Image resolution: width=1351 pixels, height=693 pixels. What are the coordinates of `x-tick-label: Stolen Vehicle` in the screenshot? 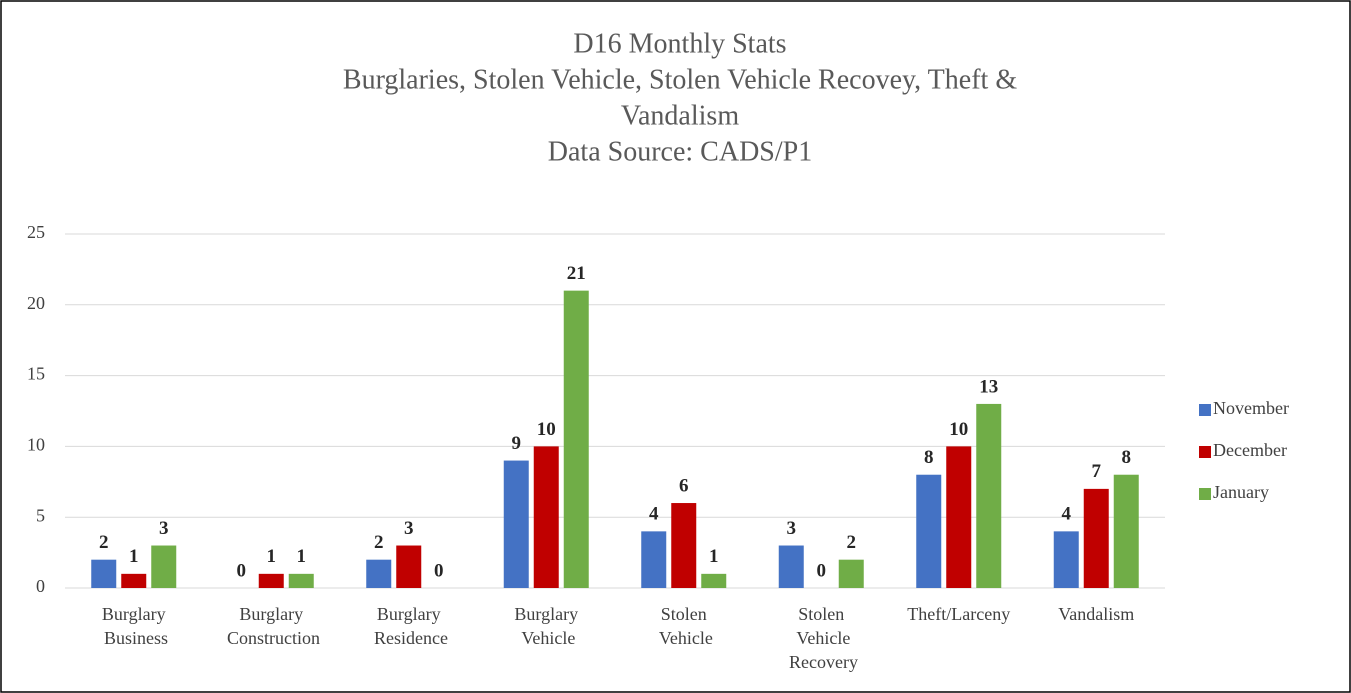 It's located at (684, 626).